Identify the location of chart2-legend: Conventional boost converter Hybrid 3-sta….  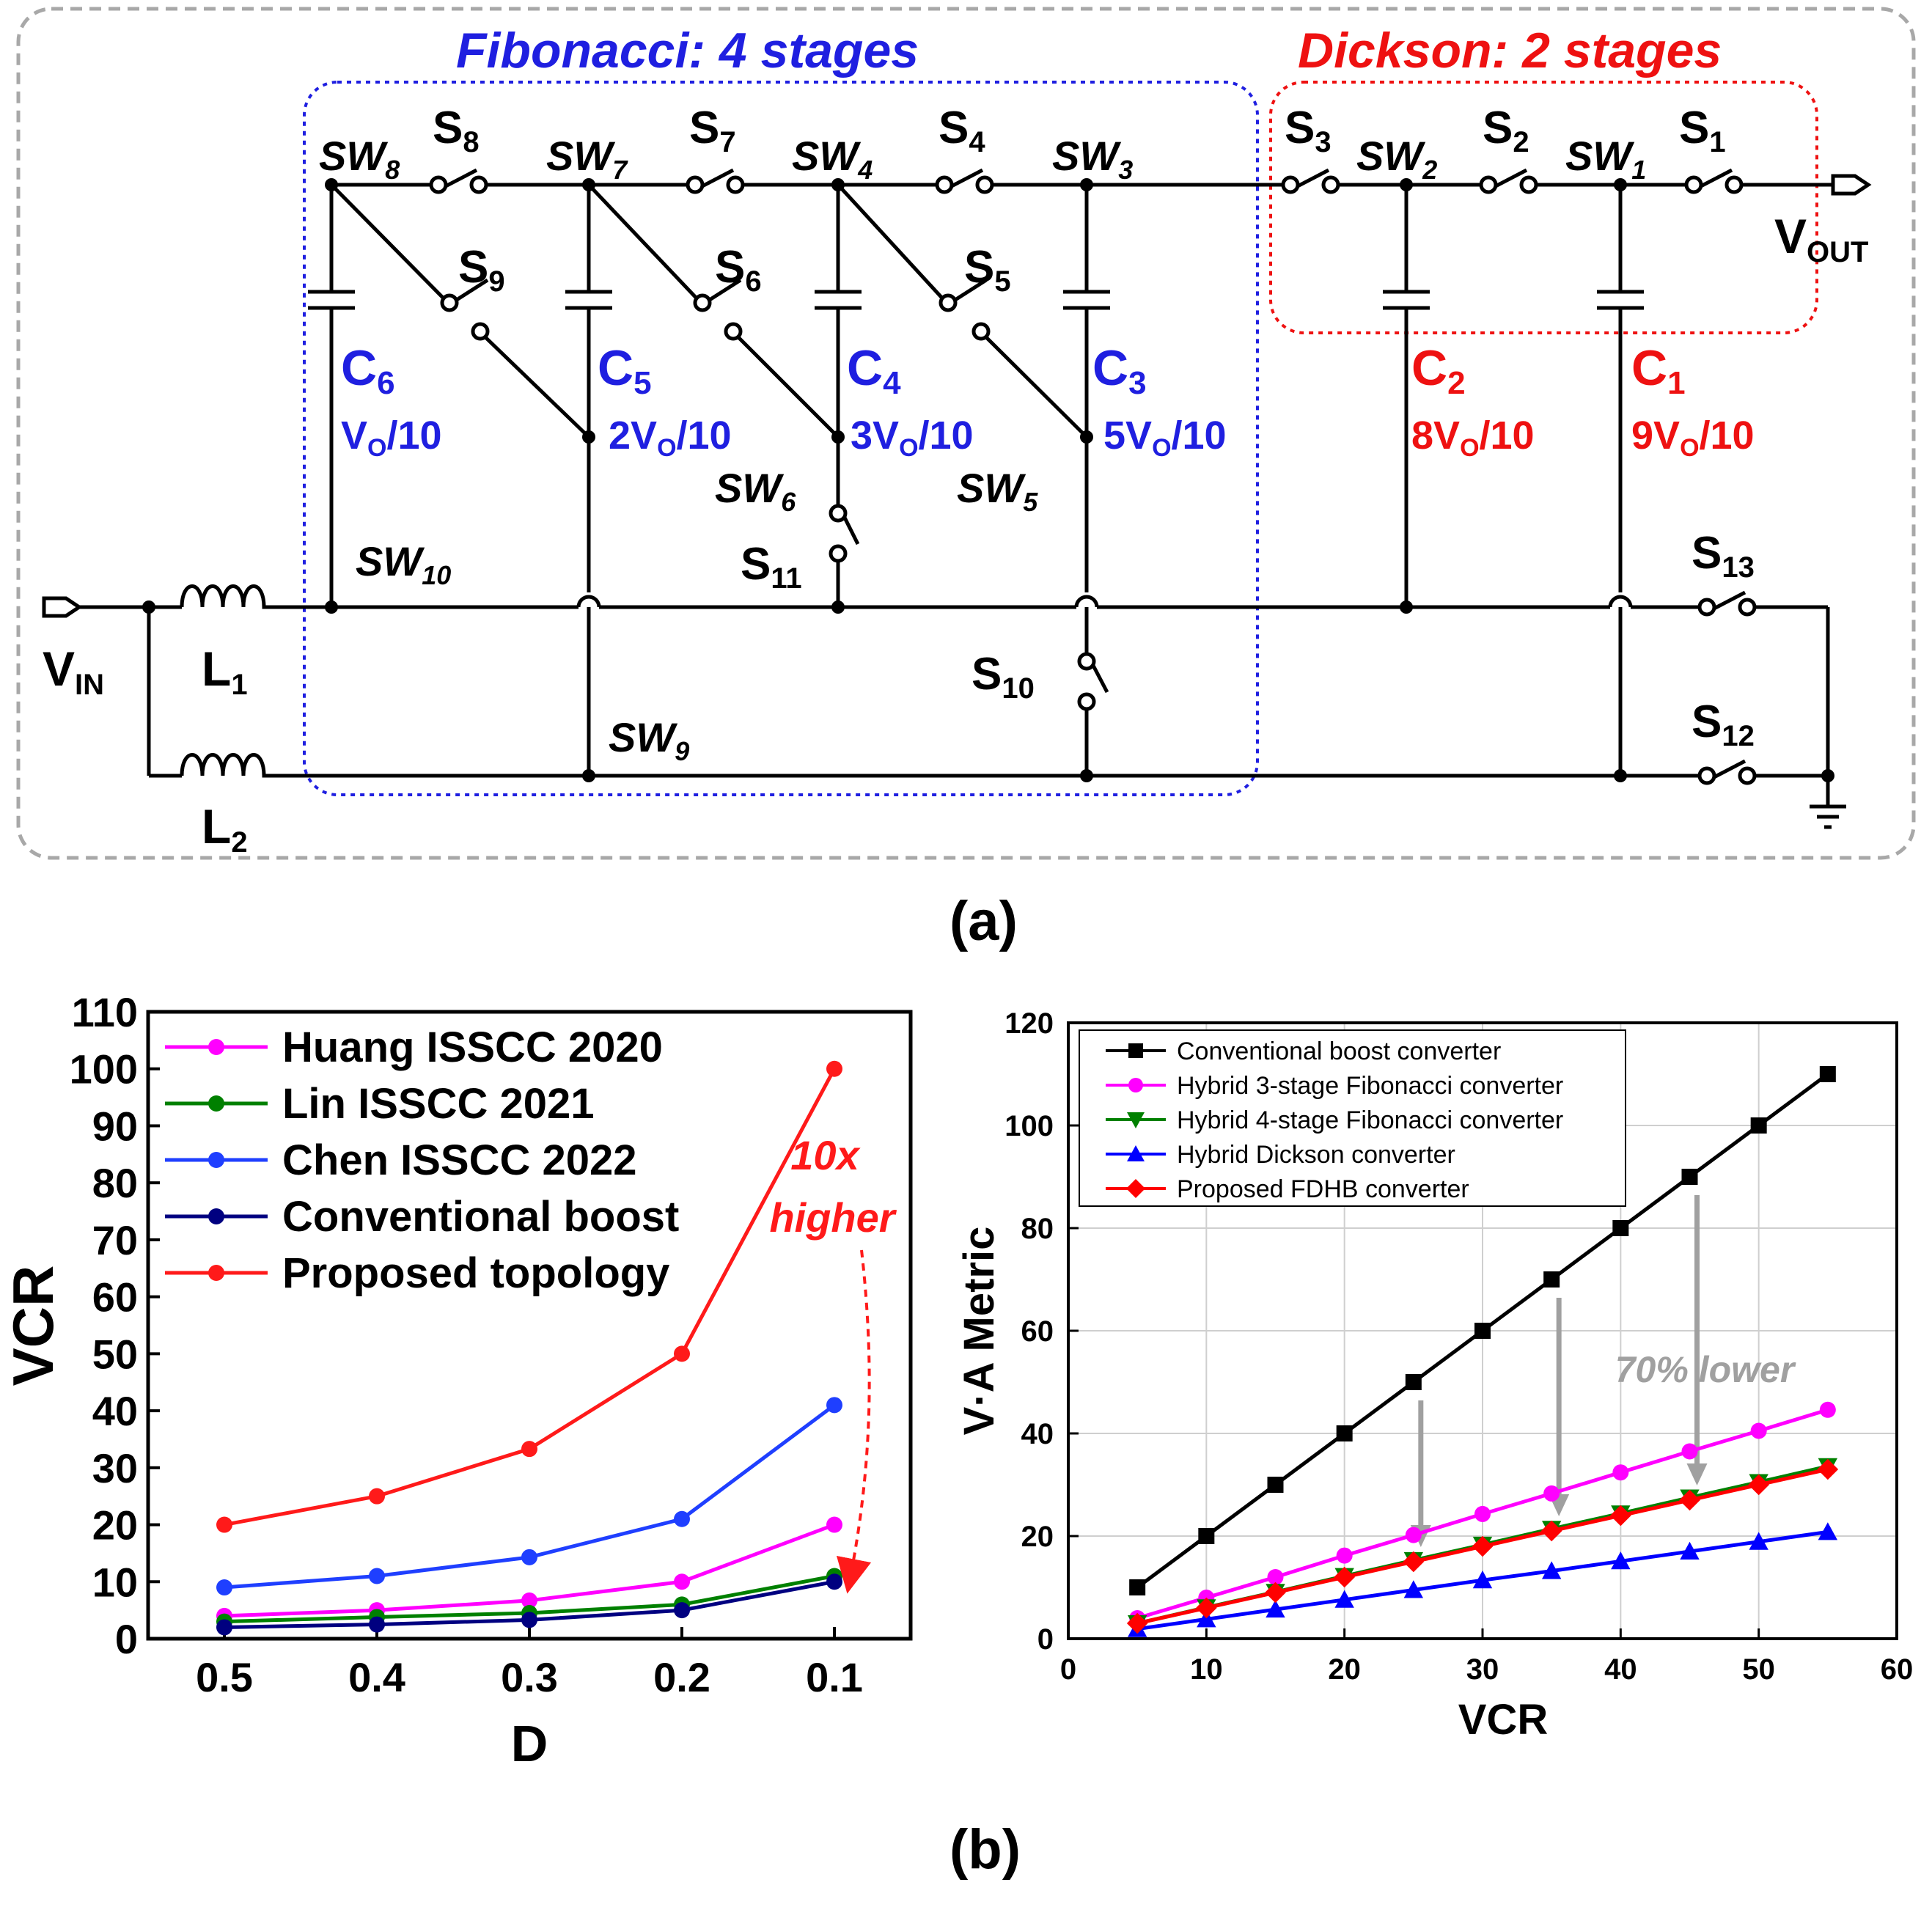
(1352, 1118).